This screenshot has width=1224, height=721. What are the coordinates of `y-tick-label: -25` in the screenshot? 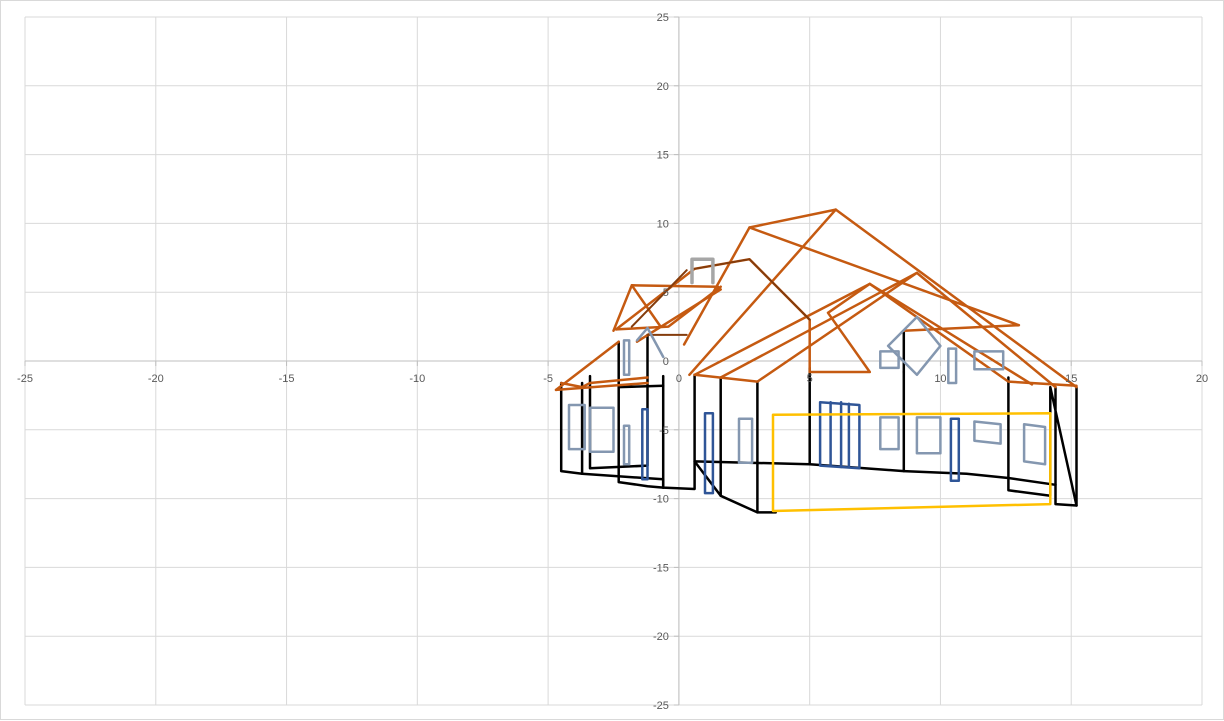 It's located at (661, 706).